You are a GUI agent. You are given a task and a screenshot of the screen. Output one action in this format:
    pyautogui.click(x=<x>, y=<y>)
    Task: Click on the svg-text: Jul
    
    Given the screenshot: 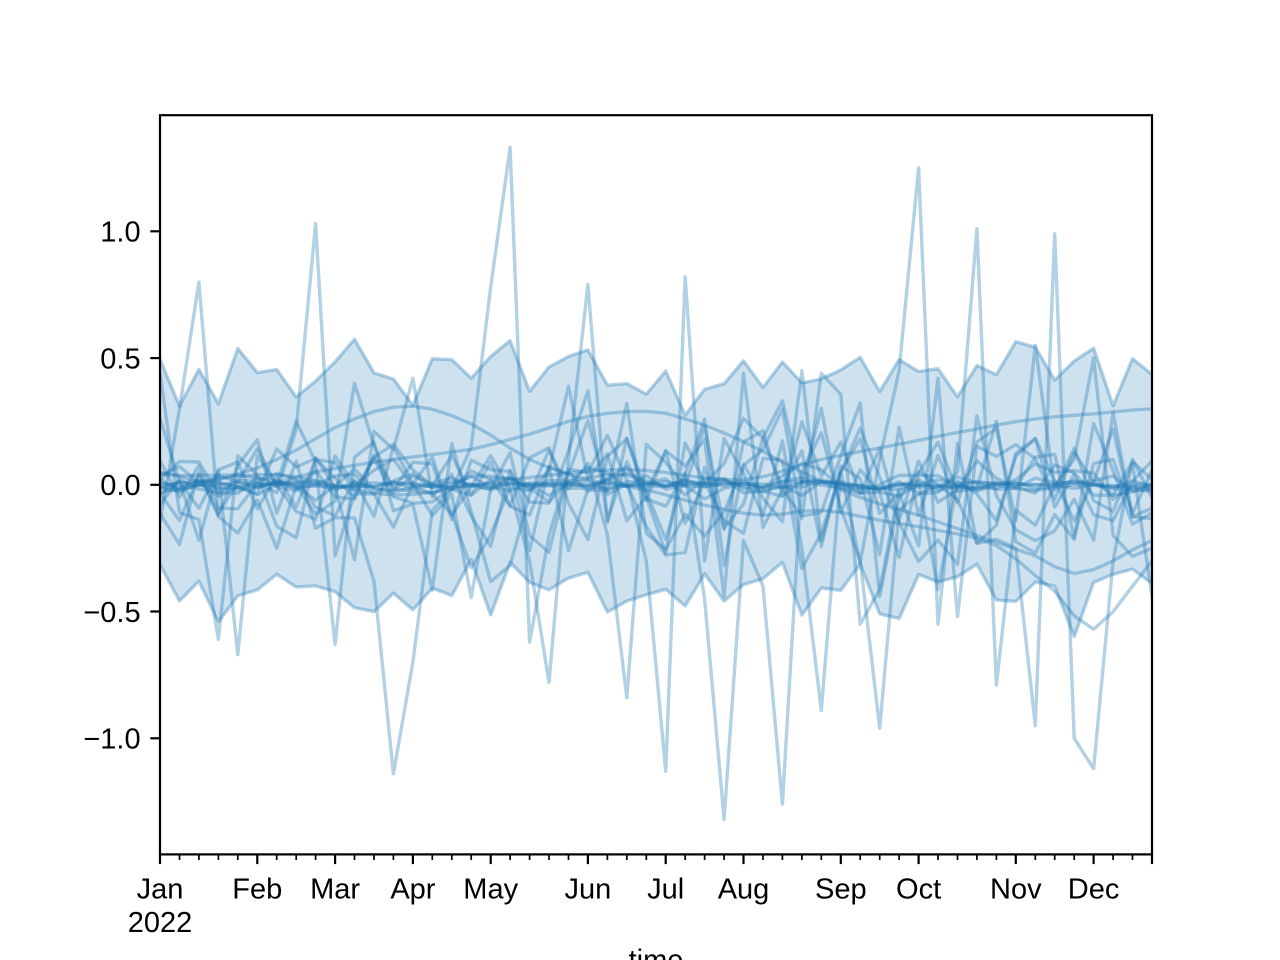 What is the action you would take?
    pyautogui.click(x=665, y=889)
    